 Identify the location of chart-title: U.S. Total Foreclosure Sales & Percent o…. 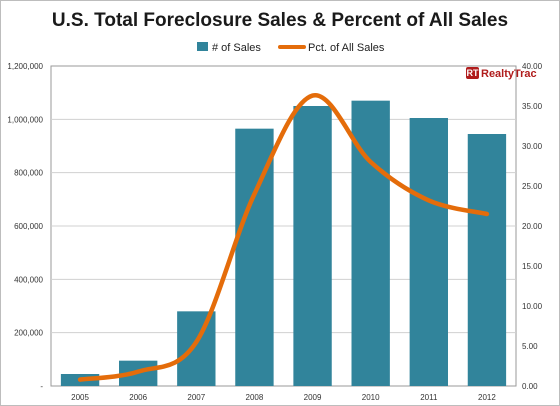
(280, 20).